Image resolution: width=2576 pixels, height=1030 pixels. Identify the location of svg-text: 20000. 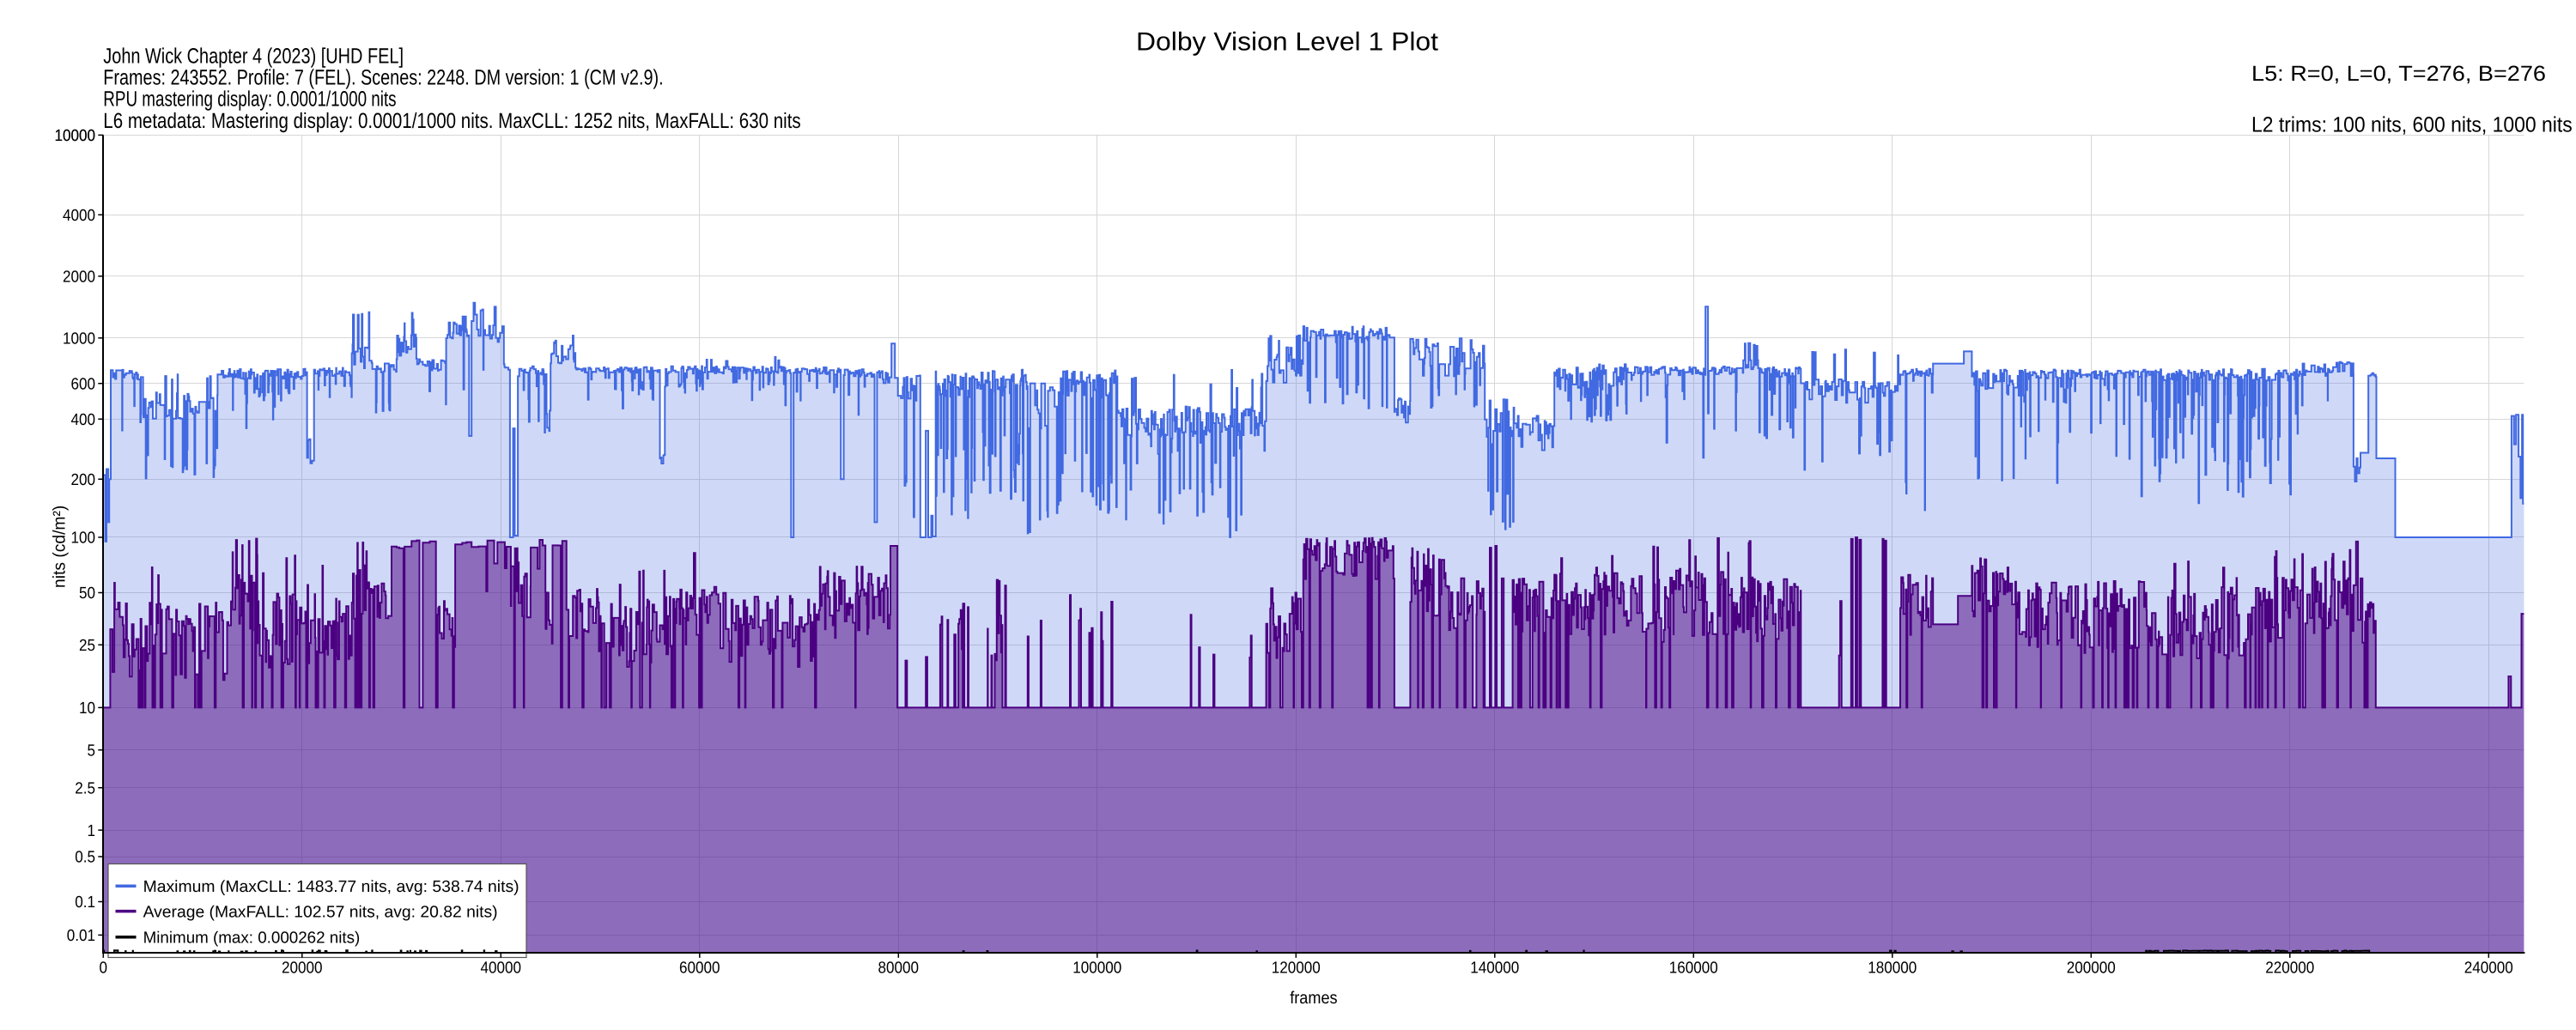
(302, 969).